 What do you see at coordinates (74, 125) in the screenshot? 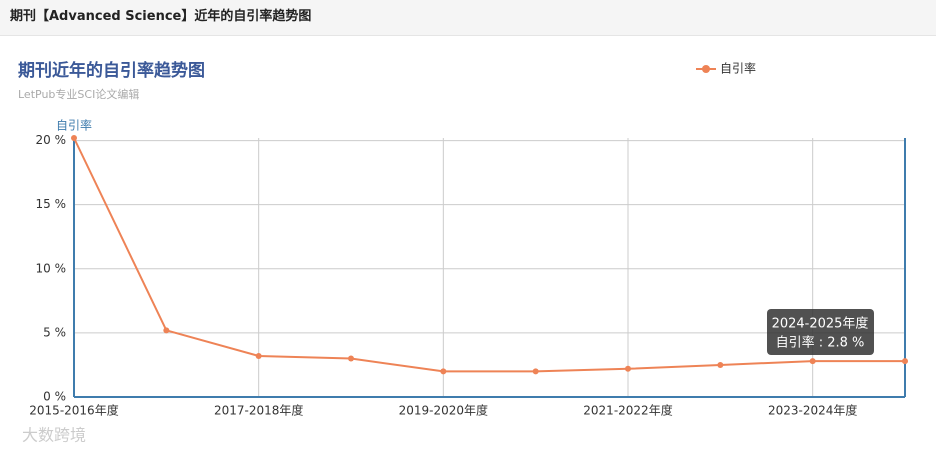
I see `y-axis-name: 自引率` at bounding box center [74, 125].